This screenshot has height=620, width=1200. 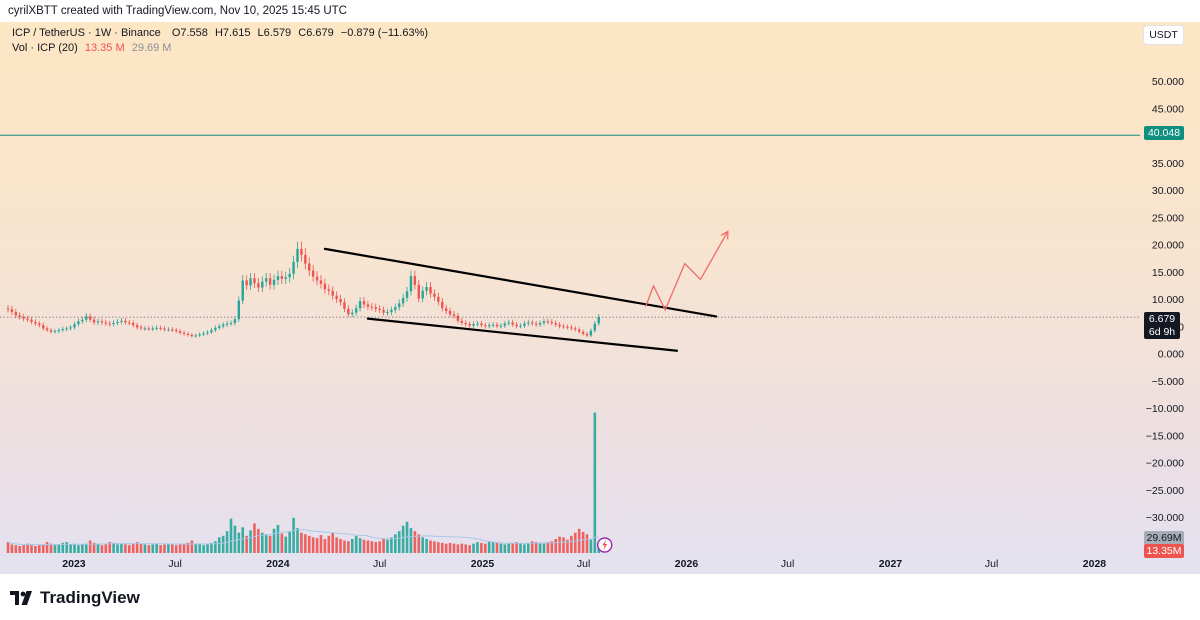 I want to click on change-value: −0.879 (−11.63%), so click(x=384, y=33).